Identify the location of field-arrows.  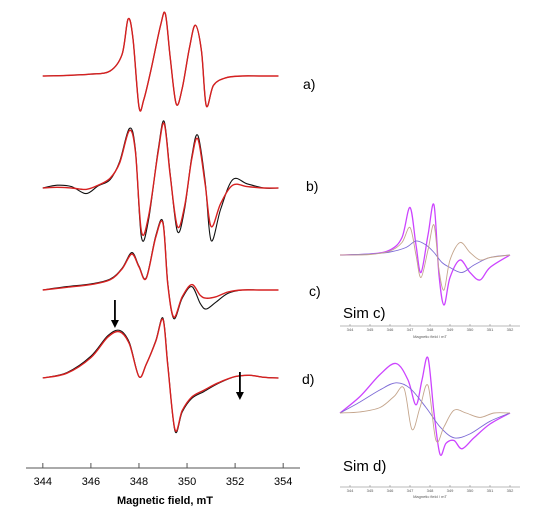
(177, 350).